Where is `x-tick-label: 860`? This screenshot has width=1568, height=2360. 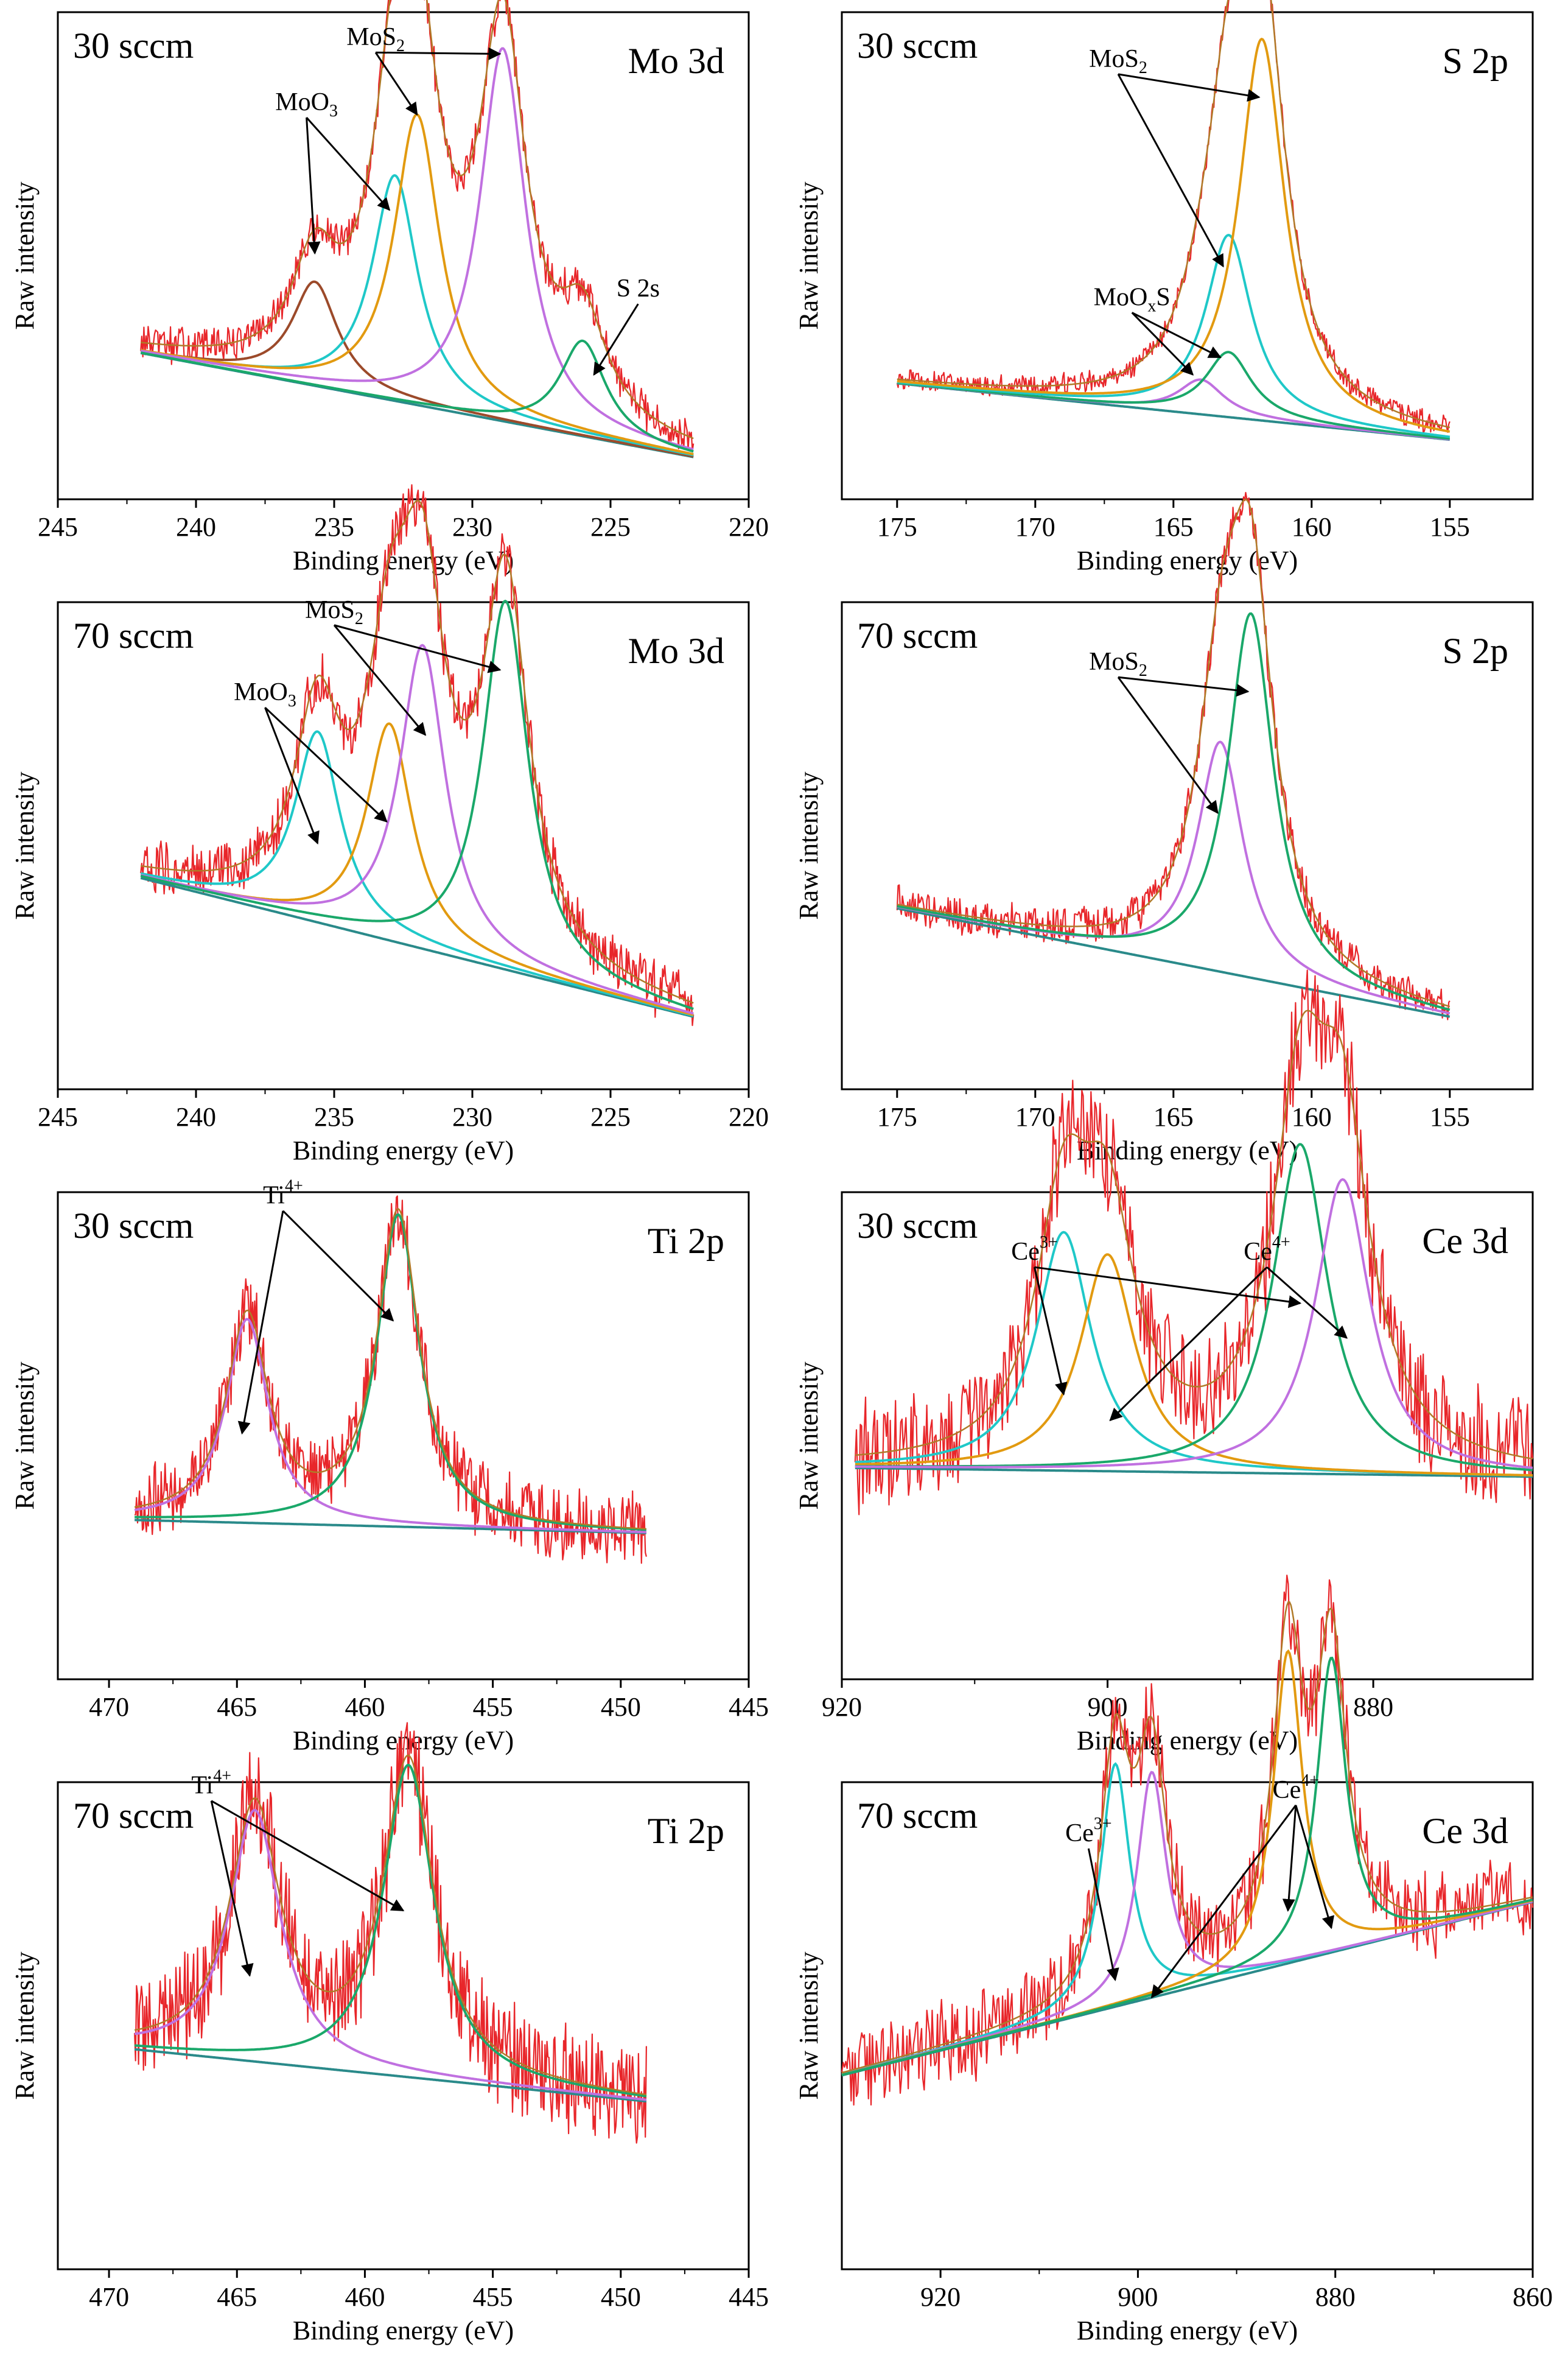 x-tick-label: 860 is located at coordinates (1533, 2297).